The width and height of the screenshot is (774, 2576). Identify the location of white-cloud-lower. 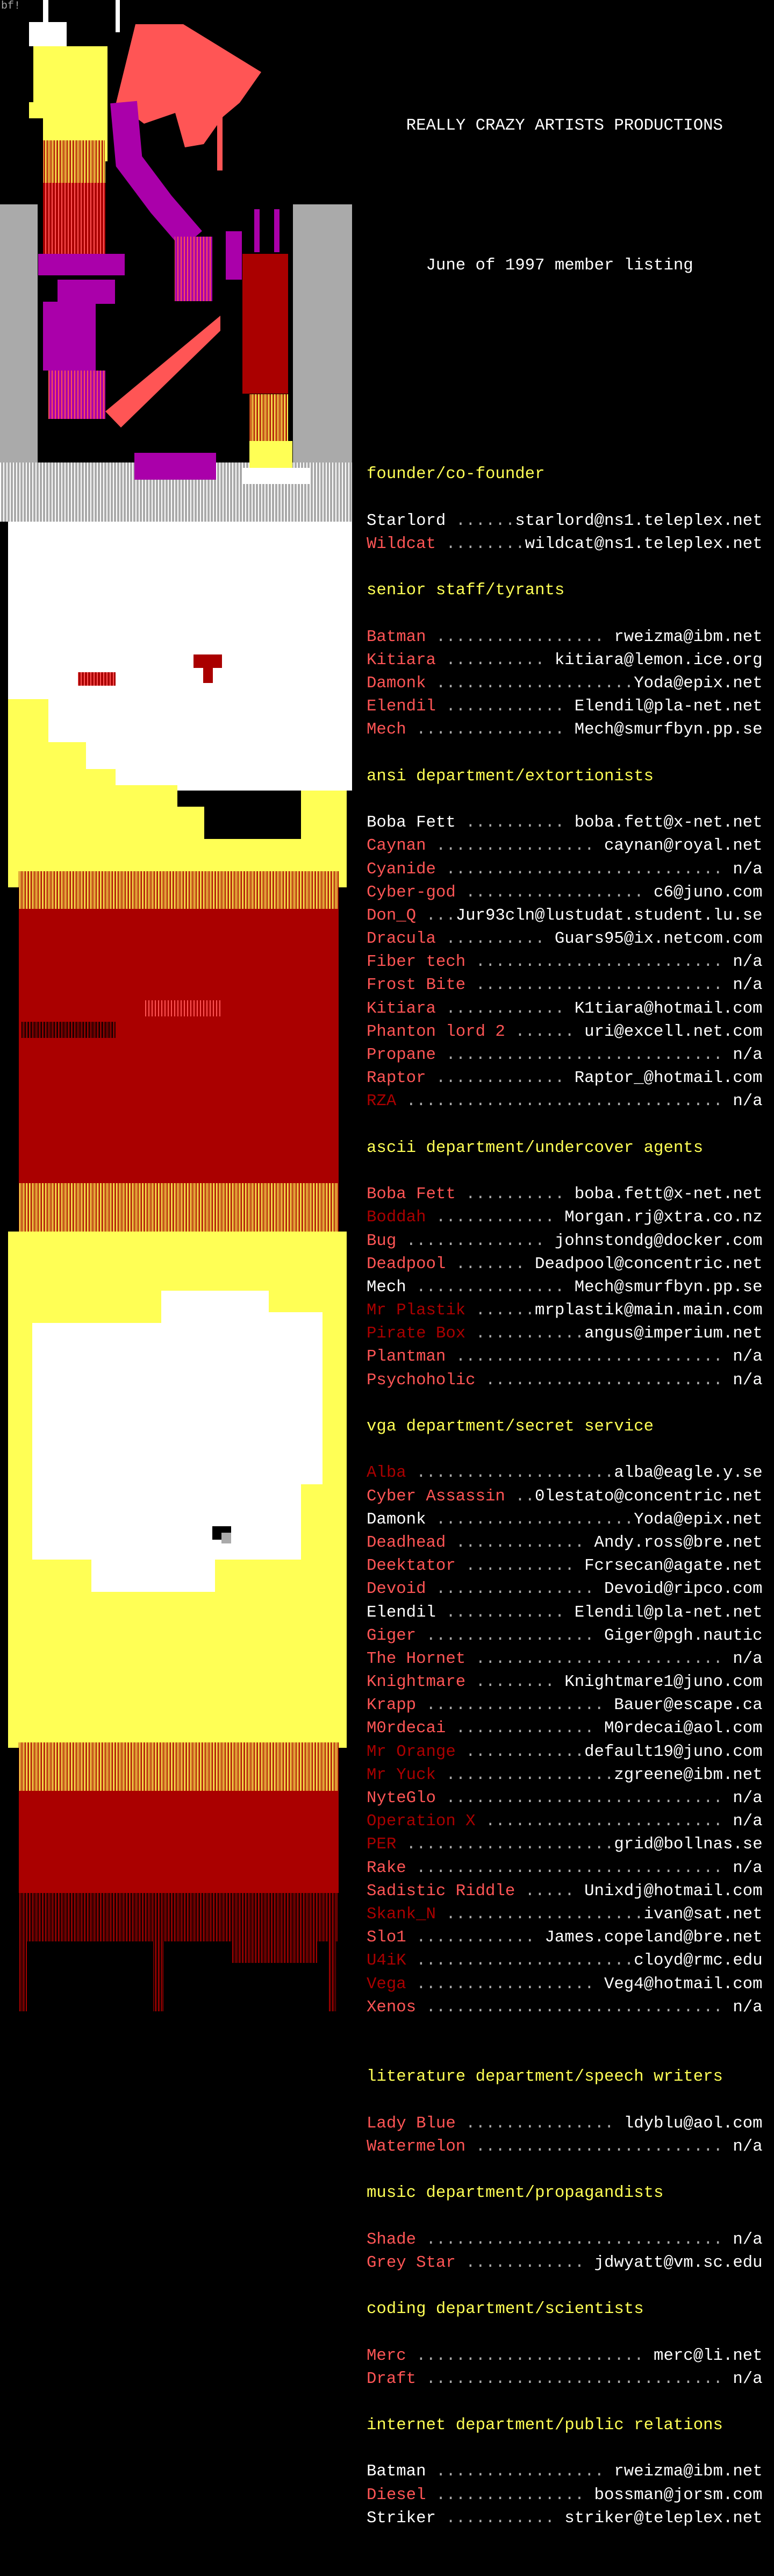
(177, 1442).